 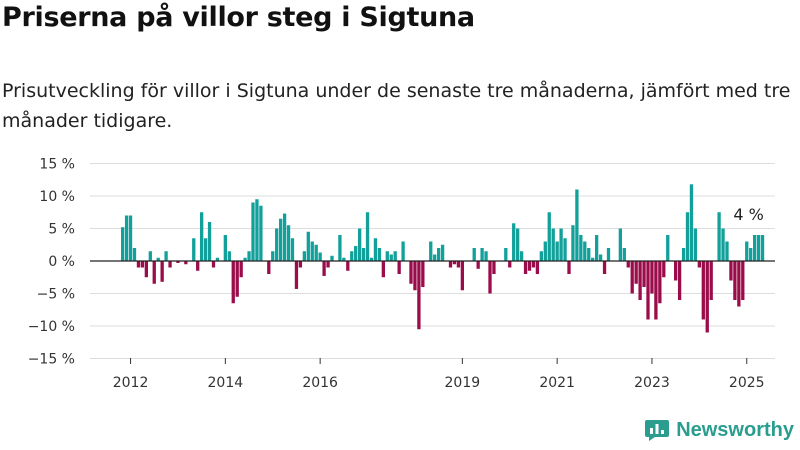 I want to click on y-tick-label: −5 %, so click(x=56, y=295).